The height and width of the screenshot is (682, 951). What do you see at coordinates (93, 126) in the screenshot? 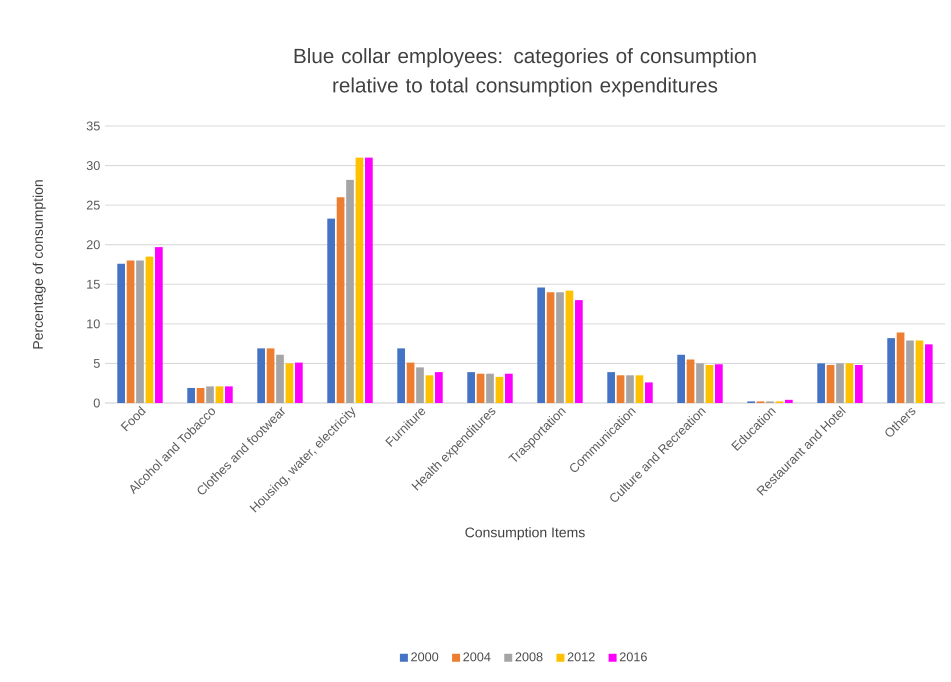
I see `y-tick-label: 35` at bounding box center [93, 126].